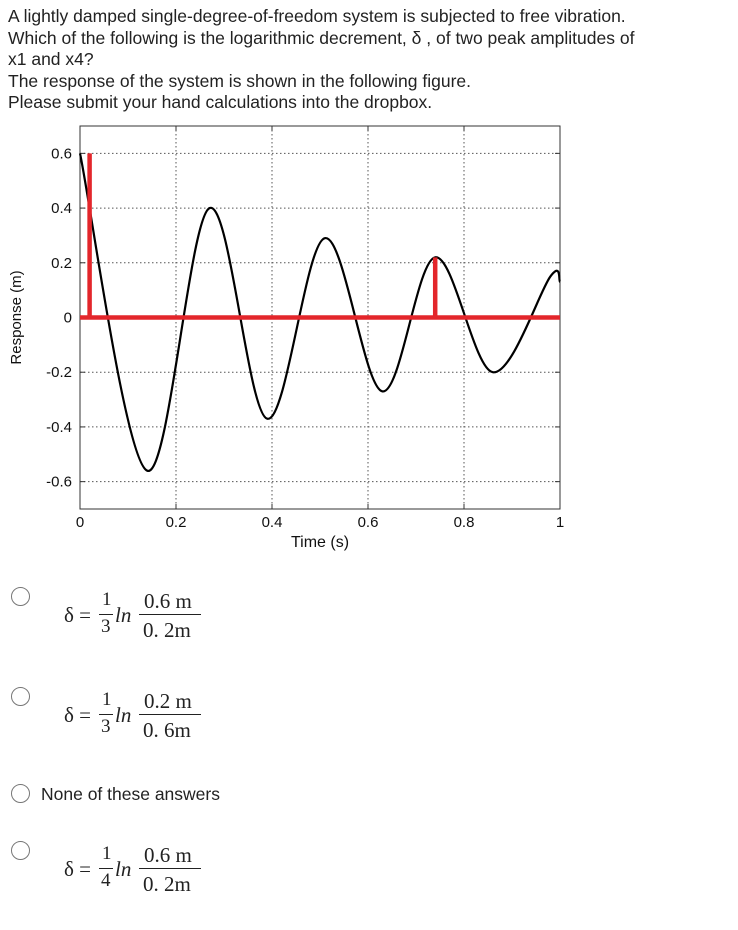 Image resolution: width=738 pixels, height=930 pixels. I want to click on option-1-coef-den: 3, so click(106, 626).